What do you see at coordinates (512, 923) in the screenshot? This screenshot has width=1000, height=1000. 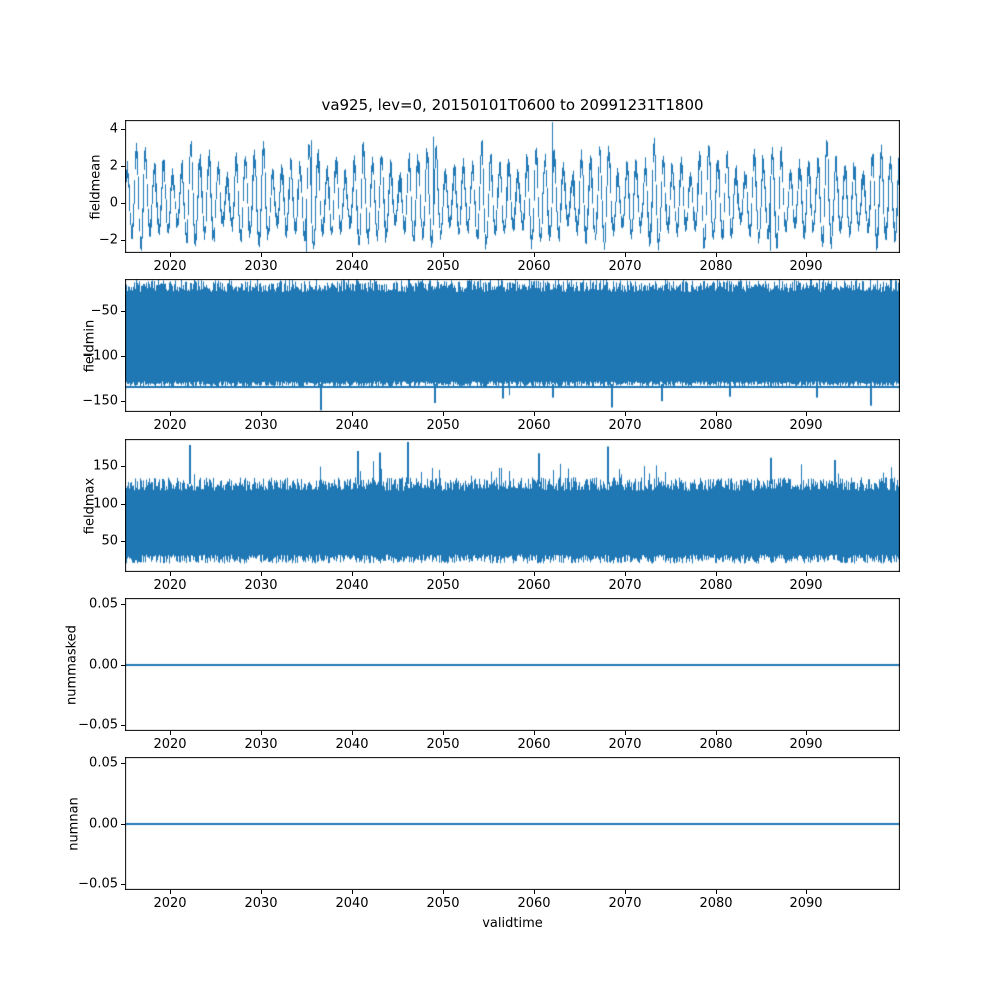 I see `x-axis-title: validtime` at bounding box center [512, 923].